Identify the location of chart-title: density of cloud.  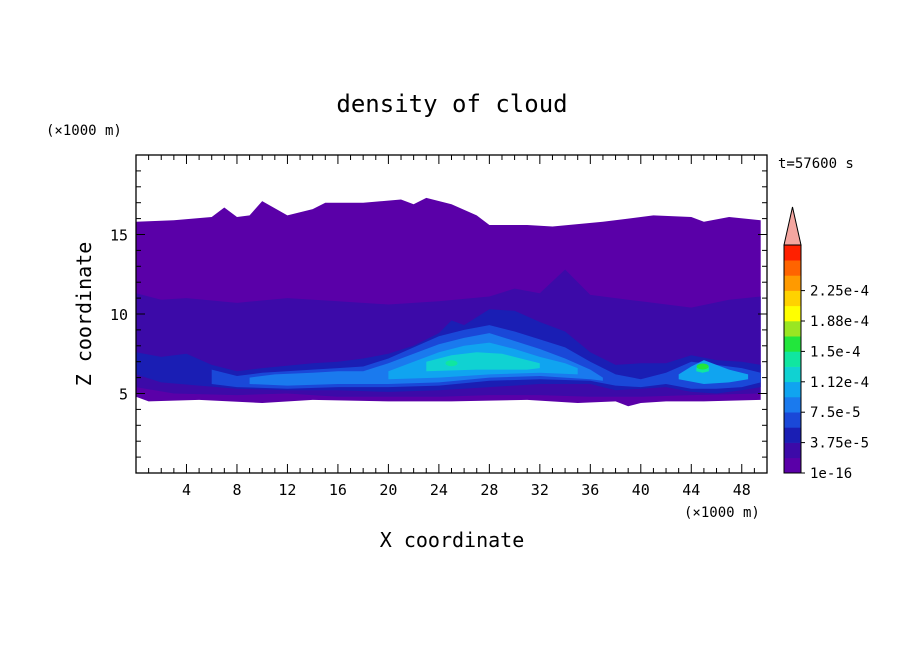
(451, 104).